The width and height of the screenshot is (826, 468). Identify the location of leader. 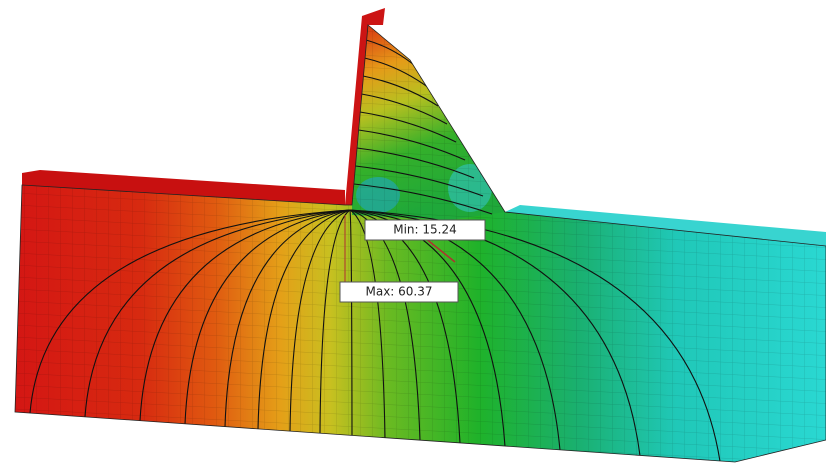
(440, 250).